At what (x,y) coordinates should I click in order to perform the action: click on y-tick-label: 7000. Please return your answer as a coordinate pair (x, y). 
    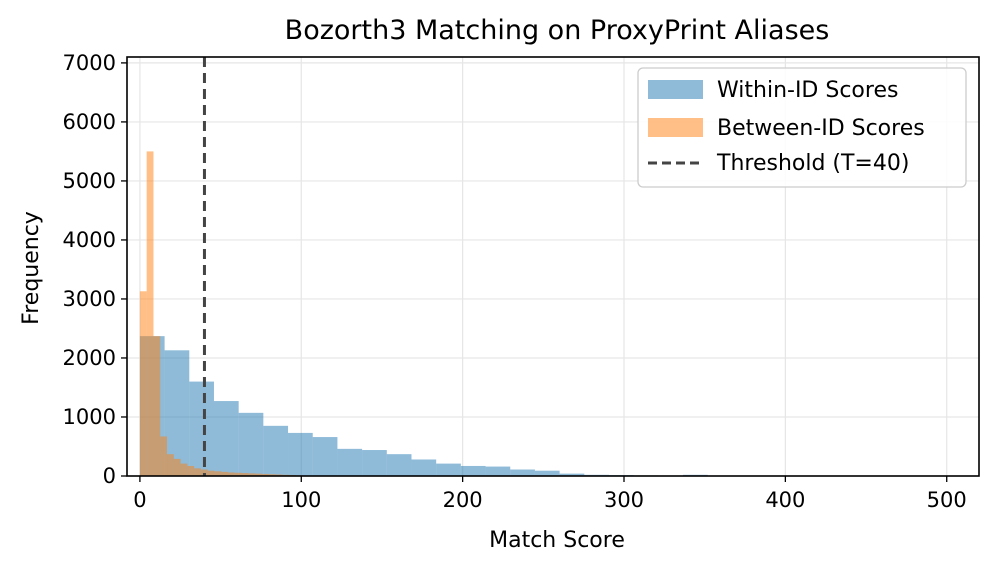
    Looking at the image, I should click on (89, 63).